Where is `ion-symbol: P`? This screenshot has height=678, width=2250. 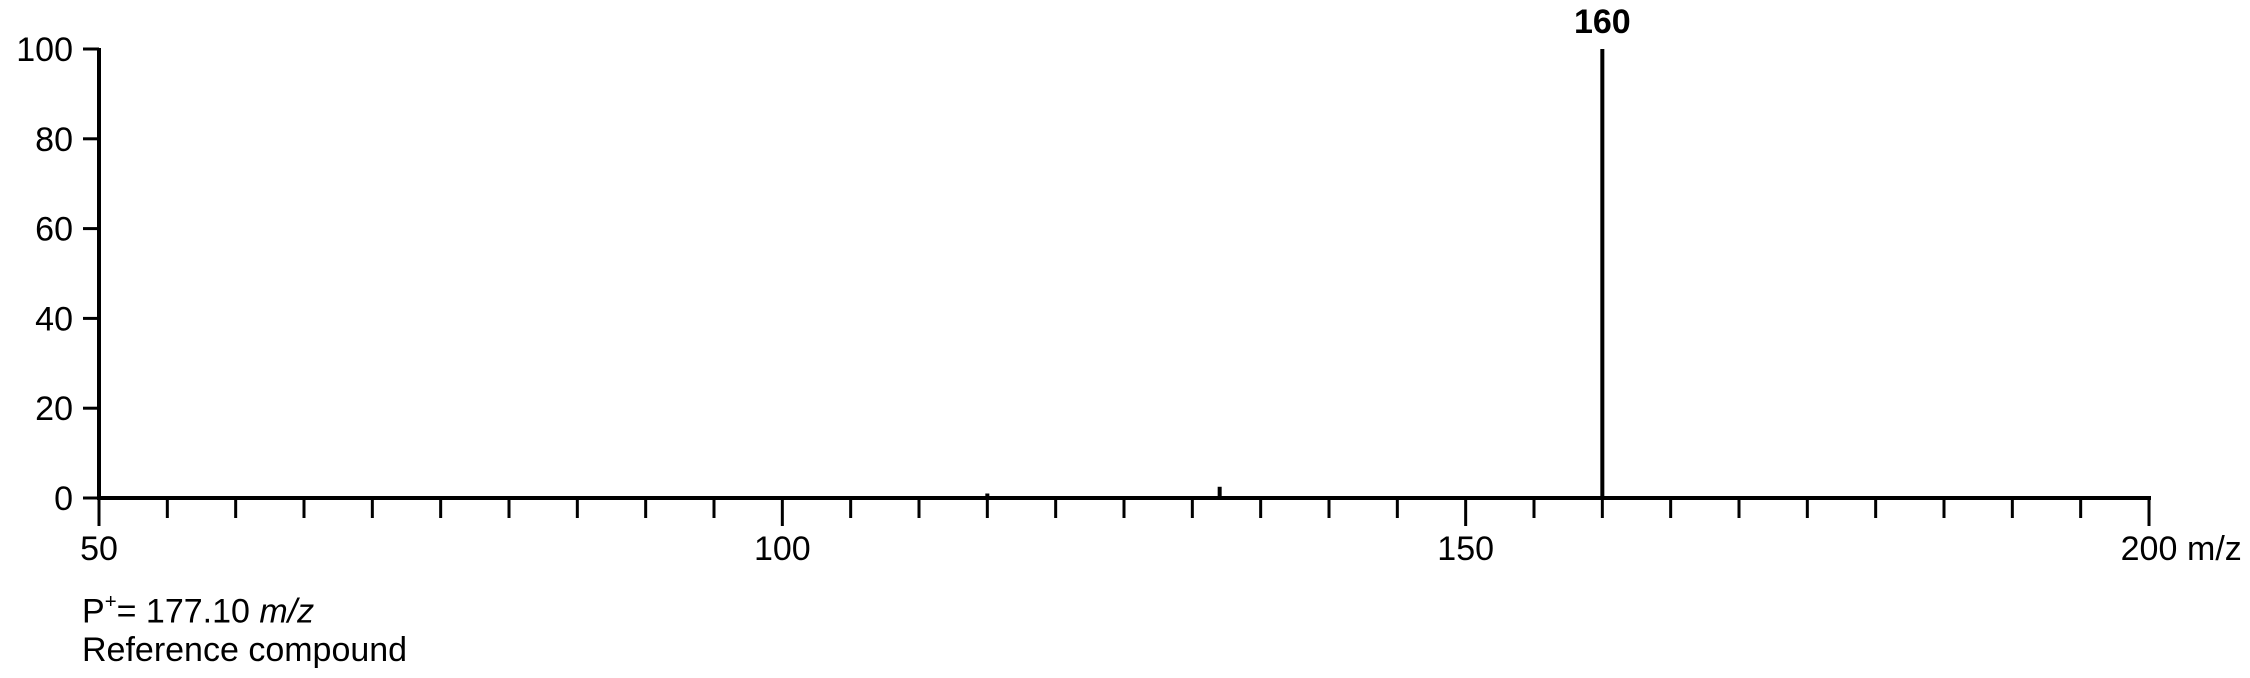
ion-symbol: P is located at coordinates (93, 611).